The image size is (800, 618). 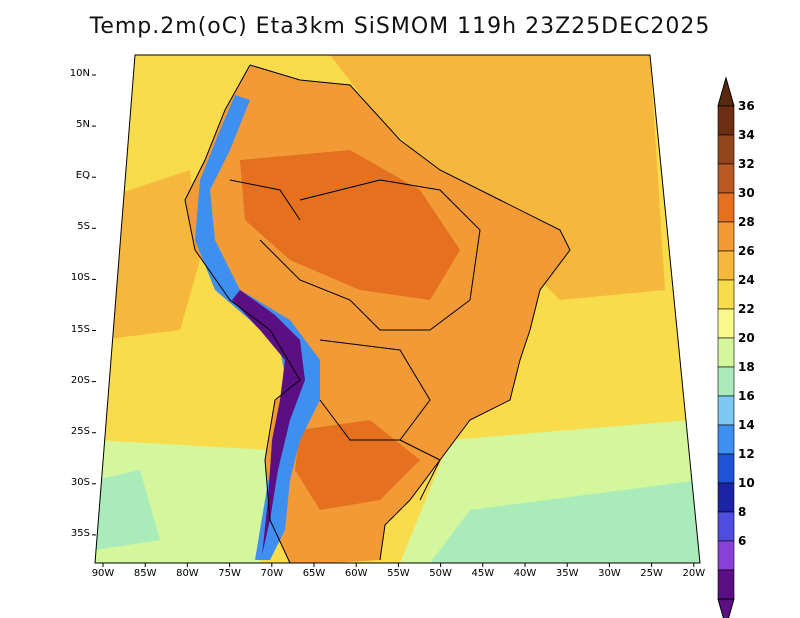 What do you see at coordinates (127, 510) in the screenshot?
I see `cold-south-pacific` at bounding box center [127, 510].